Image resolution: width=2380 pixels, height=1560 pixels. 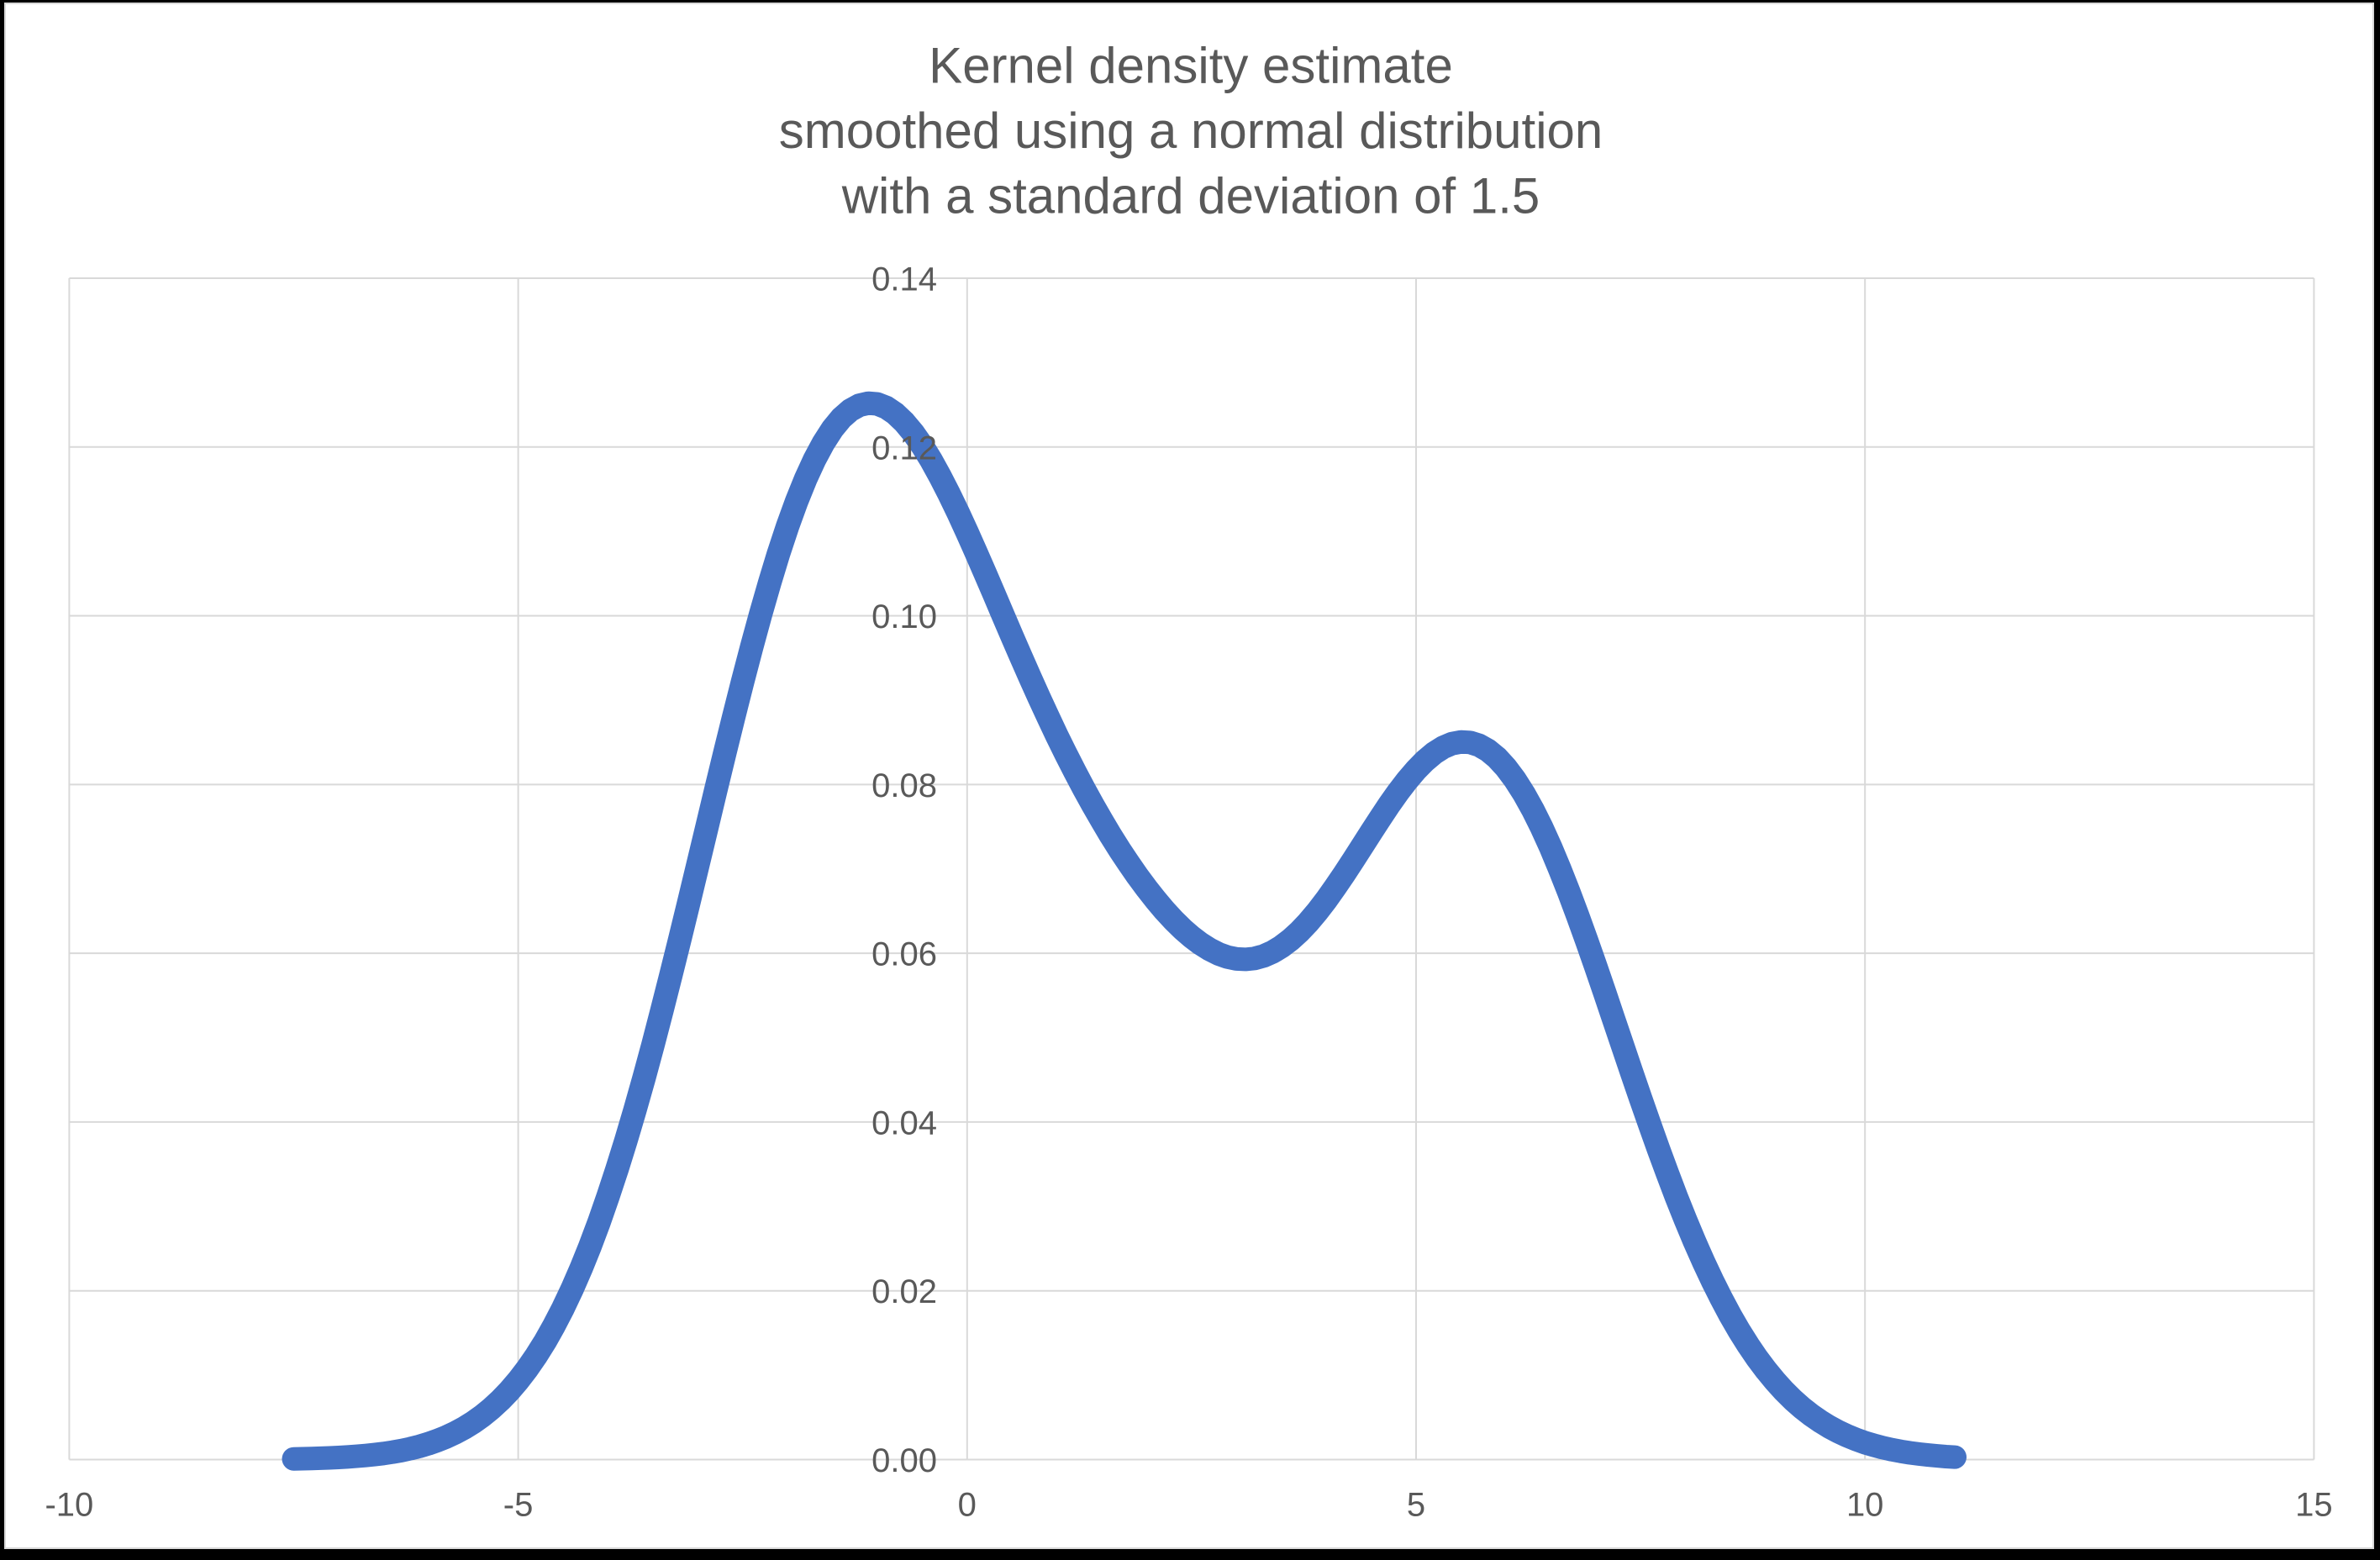 I want to click on svg-text: -5, so click(x=518, y=1505).